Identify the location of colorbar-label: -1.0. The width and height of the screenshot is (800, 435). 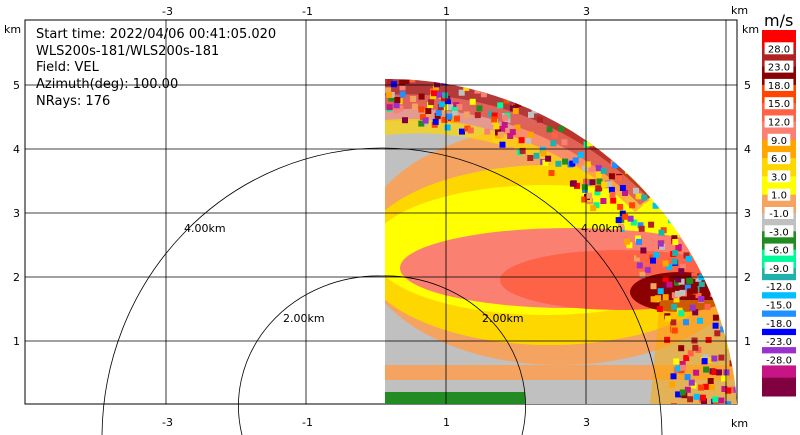
(779, 214).